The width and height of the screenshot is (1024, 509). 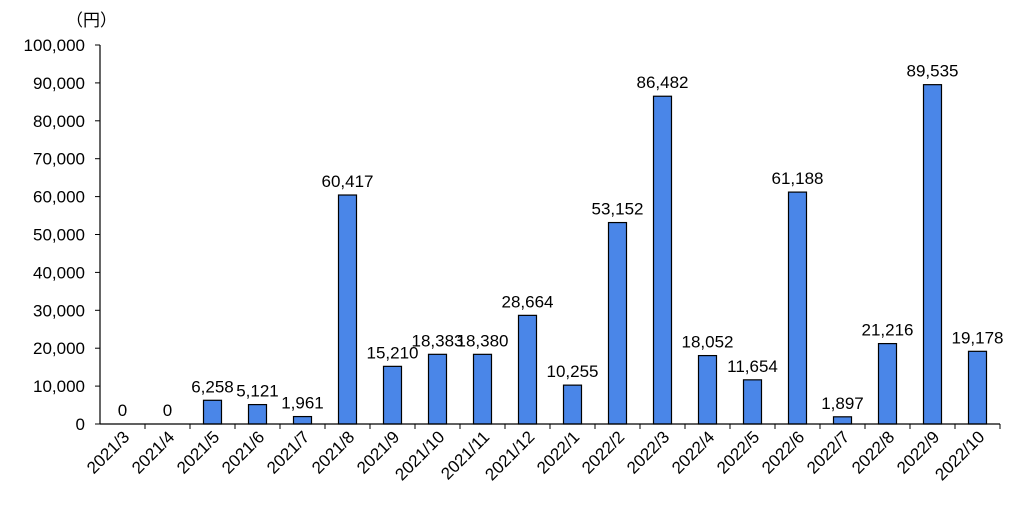 What do you see at coordinates (828, 452) in the screenshot?
I see `x-tick-label: 2022/7` at bounding box center [828, 452].